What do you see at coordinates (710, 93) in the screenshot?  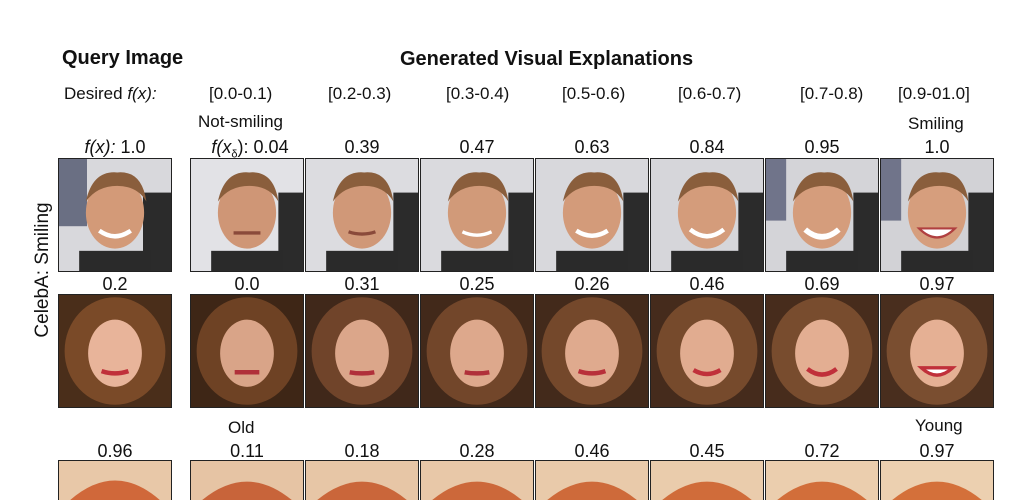 I see `range-header: [0.6-0.7)` at bounding box center [710, 93].